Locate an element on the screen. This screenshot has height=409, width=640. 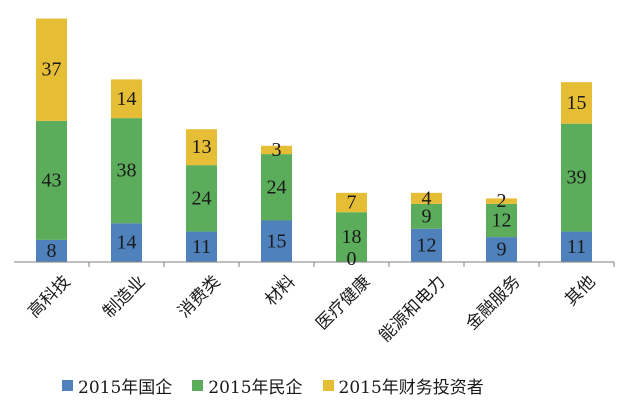
category-label: 其他 is located at coordinates (580, 291).